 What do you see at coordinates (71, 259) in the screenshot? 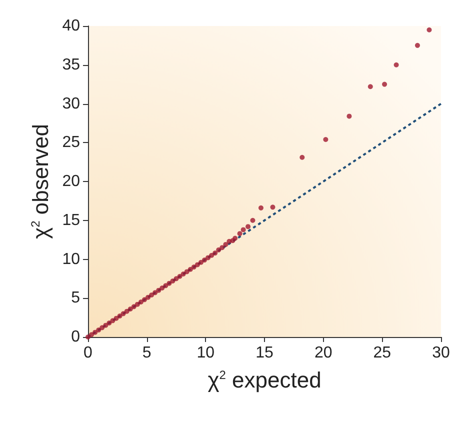
I see `y-tick-label: 10` at bounding box center [71, 259].